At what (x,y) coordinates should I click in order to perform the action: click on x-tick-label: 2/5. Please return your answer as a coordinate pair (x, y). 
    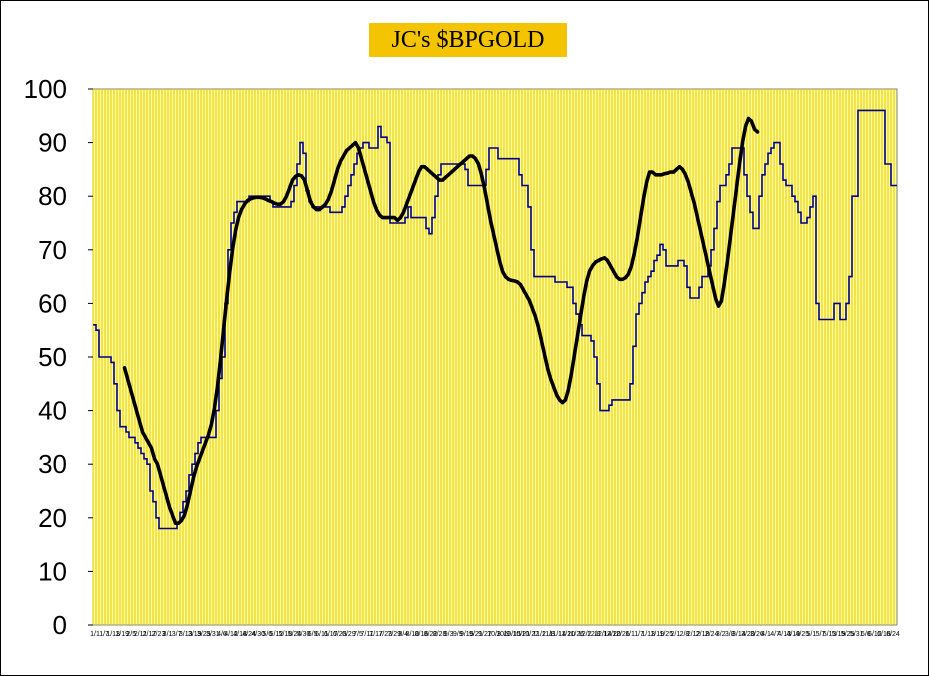
    Looking at the image, I should click on (131, 634).